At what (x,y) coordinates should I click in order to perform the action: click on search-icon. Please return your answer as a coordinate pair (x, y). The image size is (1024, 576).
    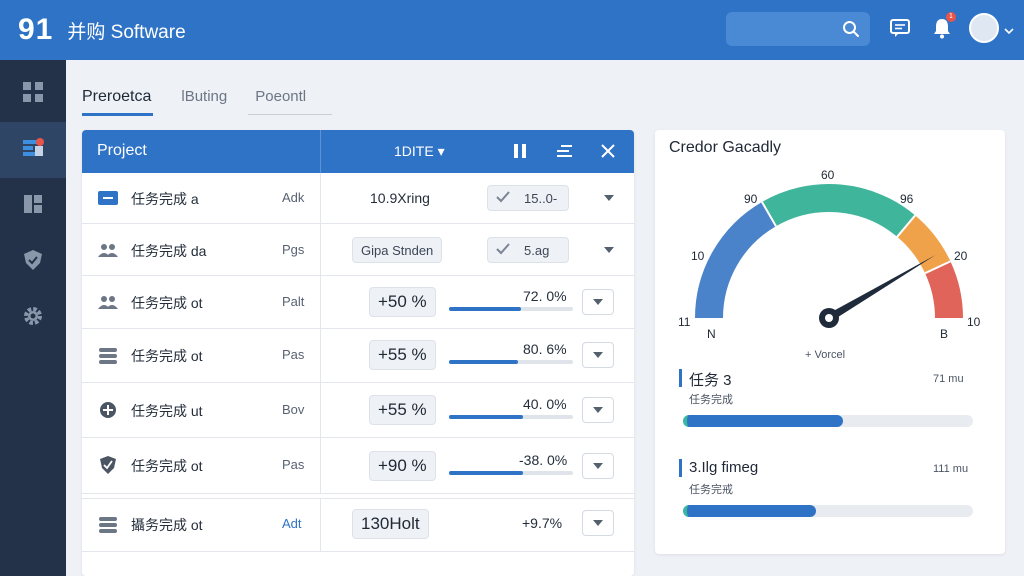
    Looking at the image, I should click on (851, 31).